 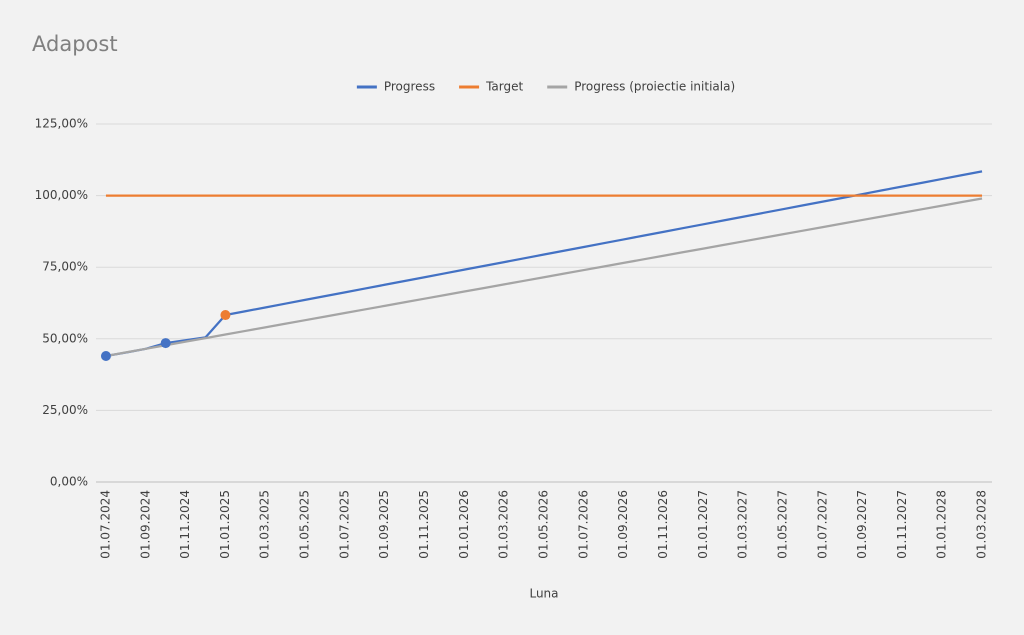 I want to click on x-tick-label: 01.11.2027, so click(x=902, y=524).